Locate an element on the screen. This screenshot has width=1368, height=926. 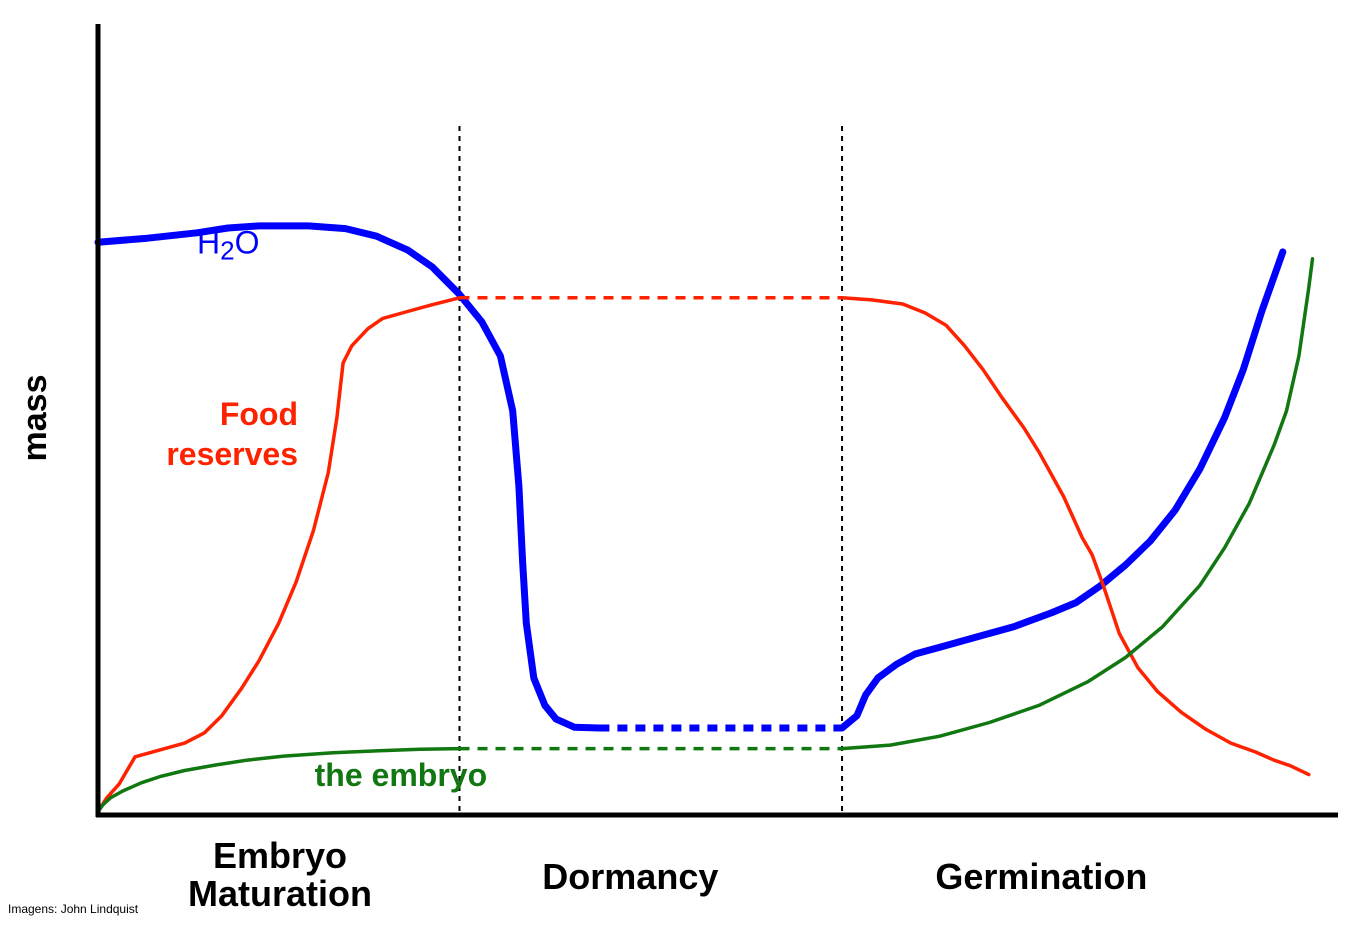
series-label-end: O is located at coordinates (247, 242).